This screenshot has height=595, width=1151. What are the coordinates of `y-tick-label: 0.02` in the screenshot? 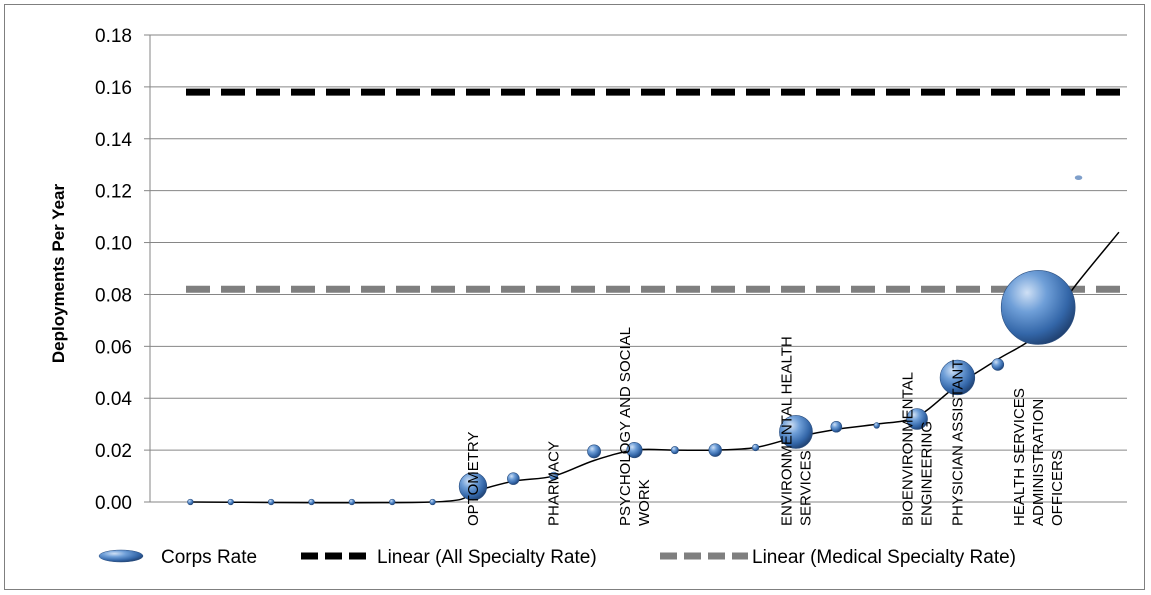 It's located at (113, 451).